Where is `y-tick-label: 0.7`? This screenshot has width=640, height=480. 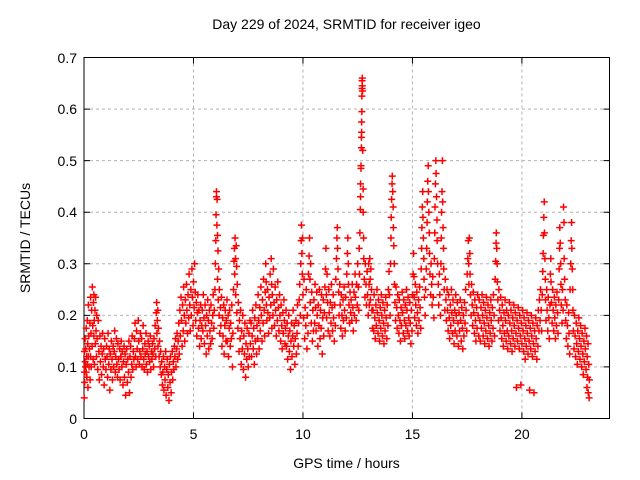
y-tick-label: 0.7 is located at coordinates (67, 57).